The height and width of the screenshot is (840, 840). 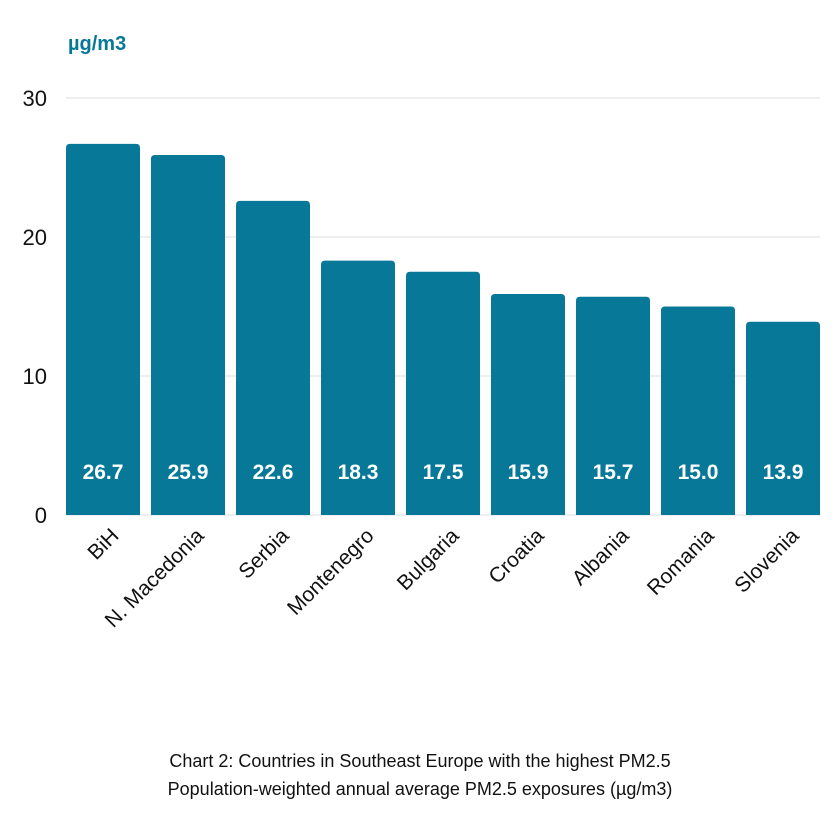 What do you see at coordinates (516, 556) in the screenshot?
I see `x-tick-label: Croatia` at bounding box center [516, 556].